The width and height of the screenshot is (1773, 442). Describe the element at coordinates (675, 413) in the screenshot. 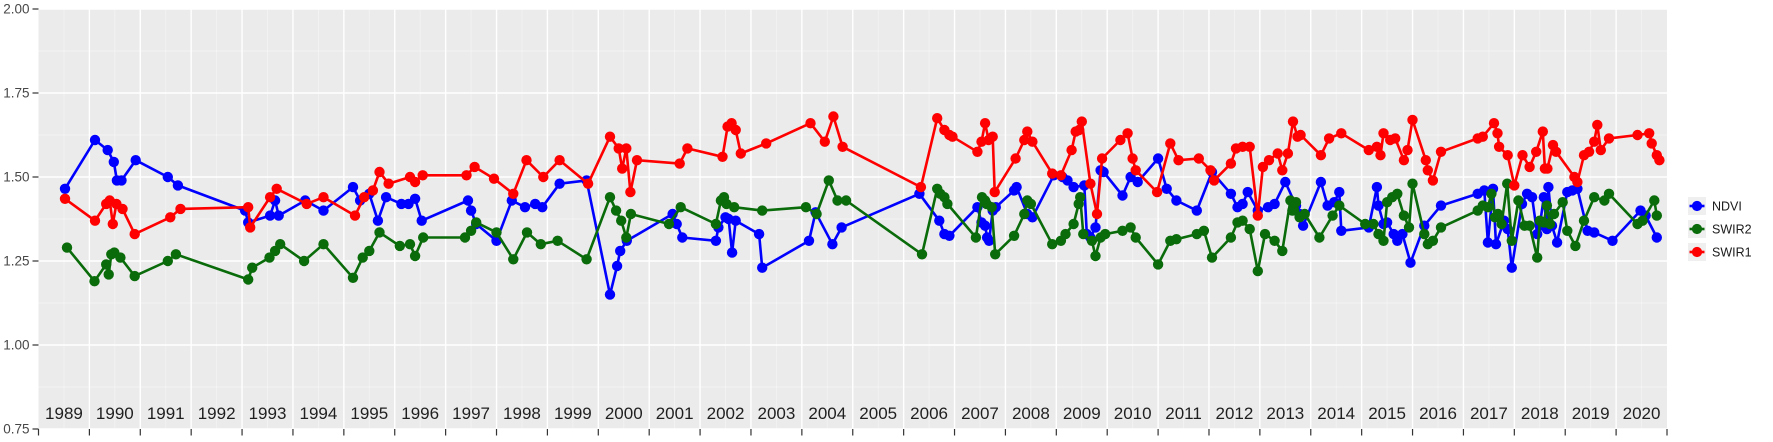

I see `x-tick-label: 2001` at that location.